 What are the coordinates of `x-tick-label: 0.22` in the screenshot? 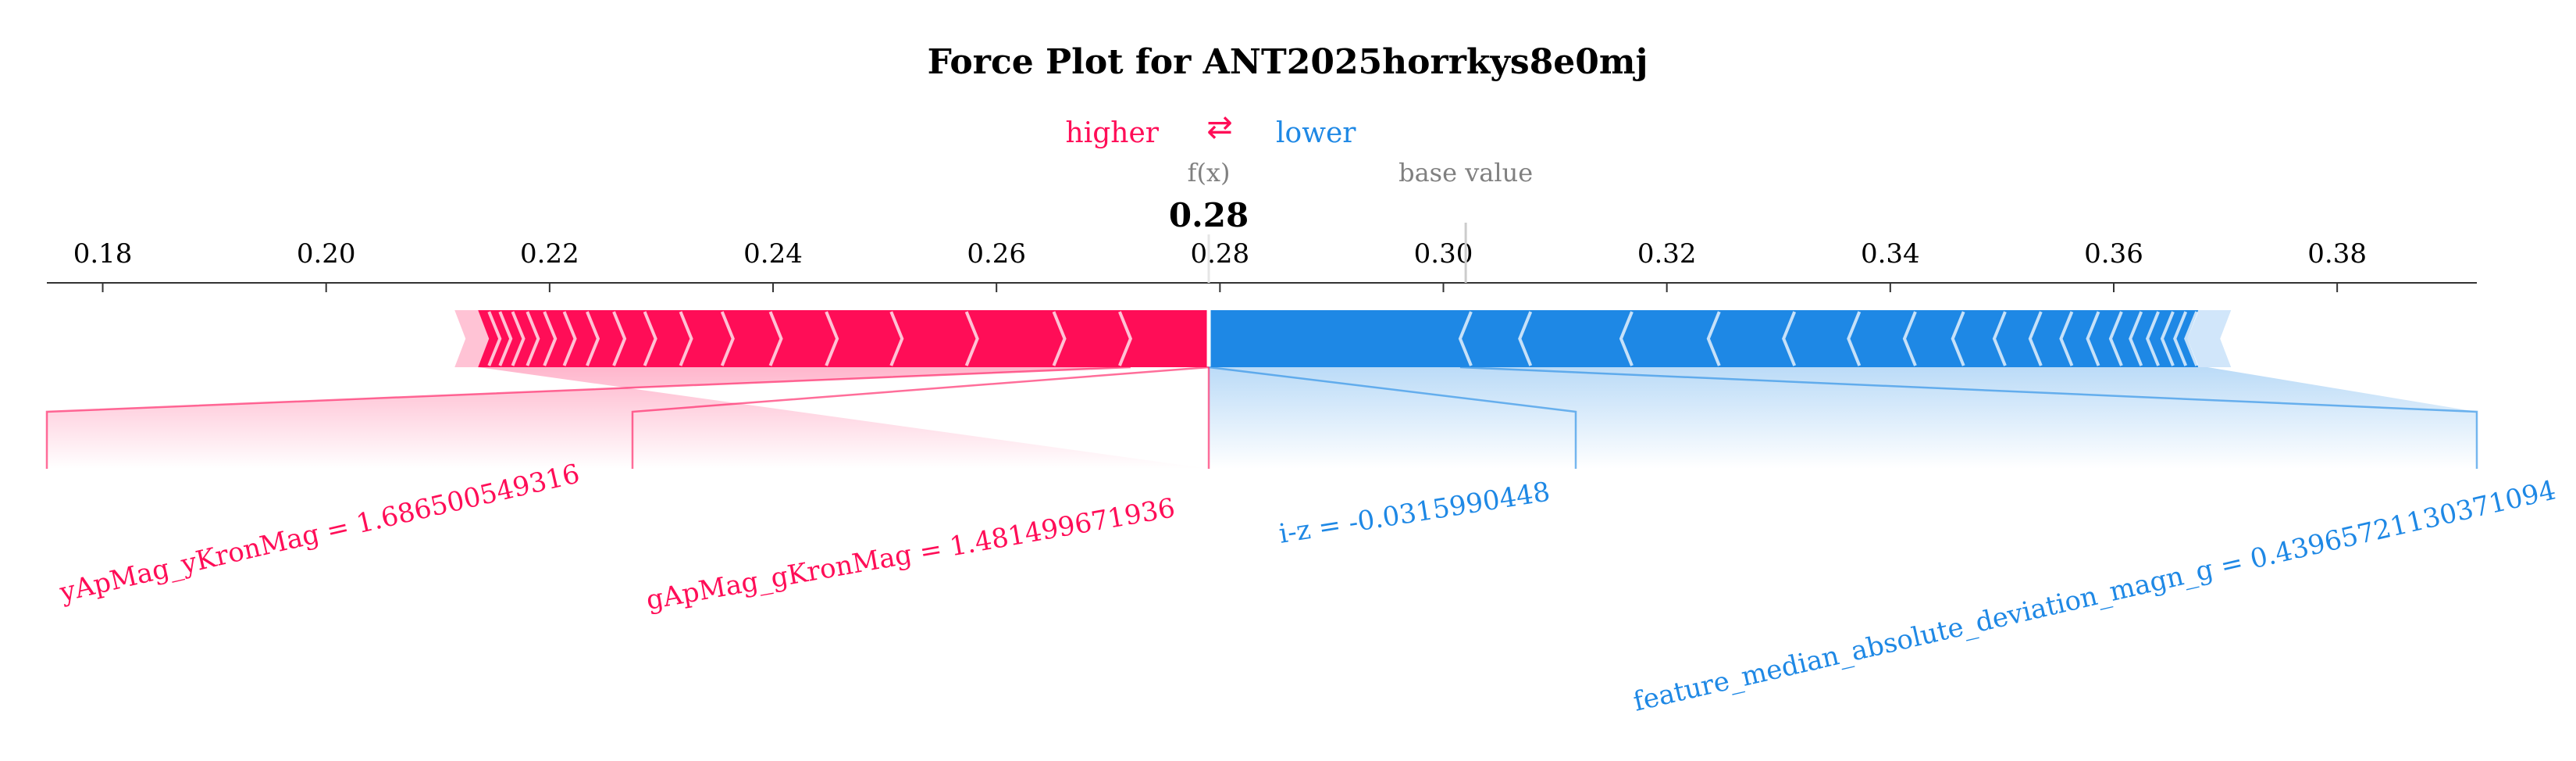 It's located at (549, 254).